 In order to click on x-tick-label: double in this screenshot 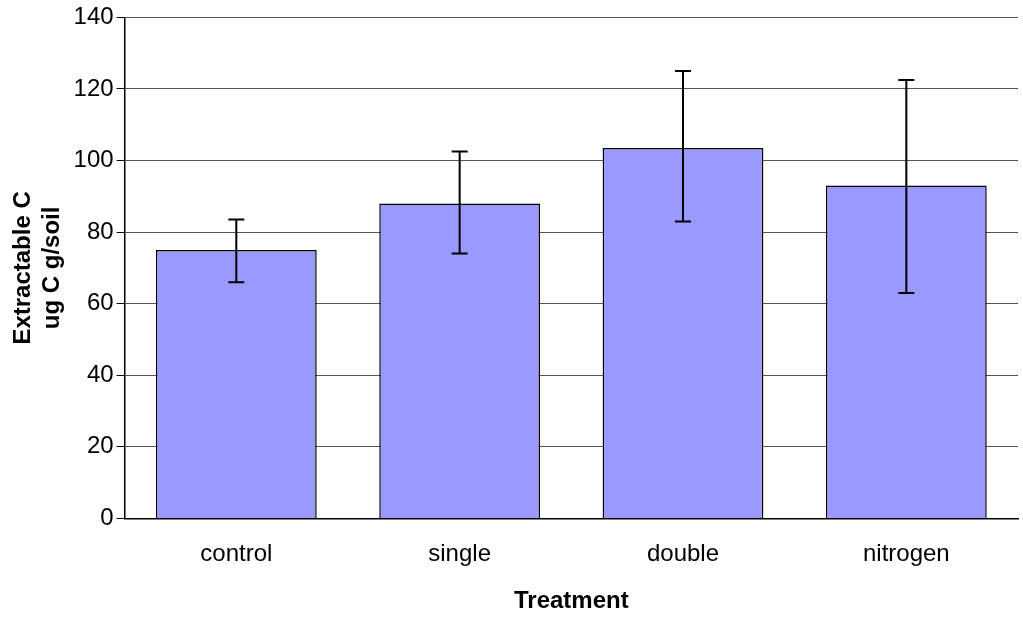, I will do `click(683, 553)`.